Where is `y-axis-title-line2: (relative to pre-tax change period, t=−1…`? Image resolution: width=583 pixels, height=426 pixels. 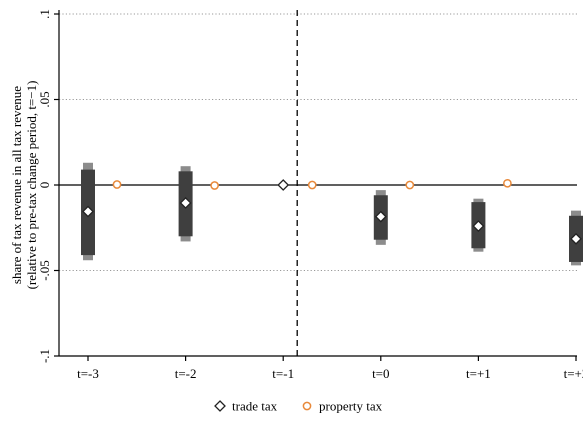 y-axis-title-line2: (relative to pre-tax change period, t=−1… is located at coordinates (31, 185).